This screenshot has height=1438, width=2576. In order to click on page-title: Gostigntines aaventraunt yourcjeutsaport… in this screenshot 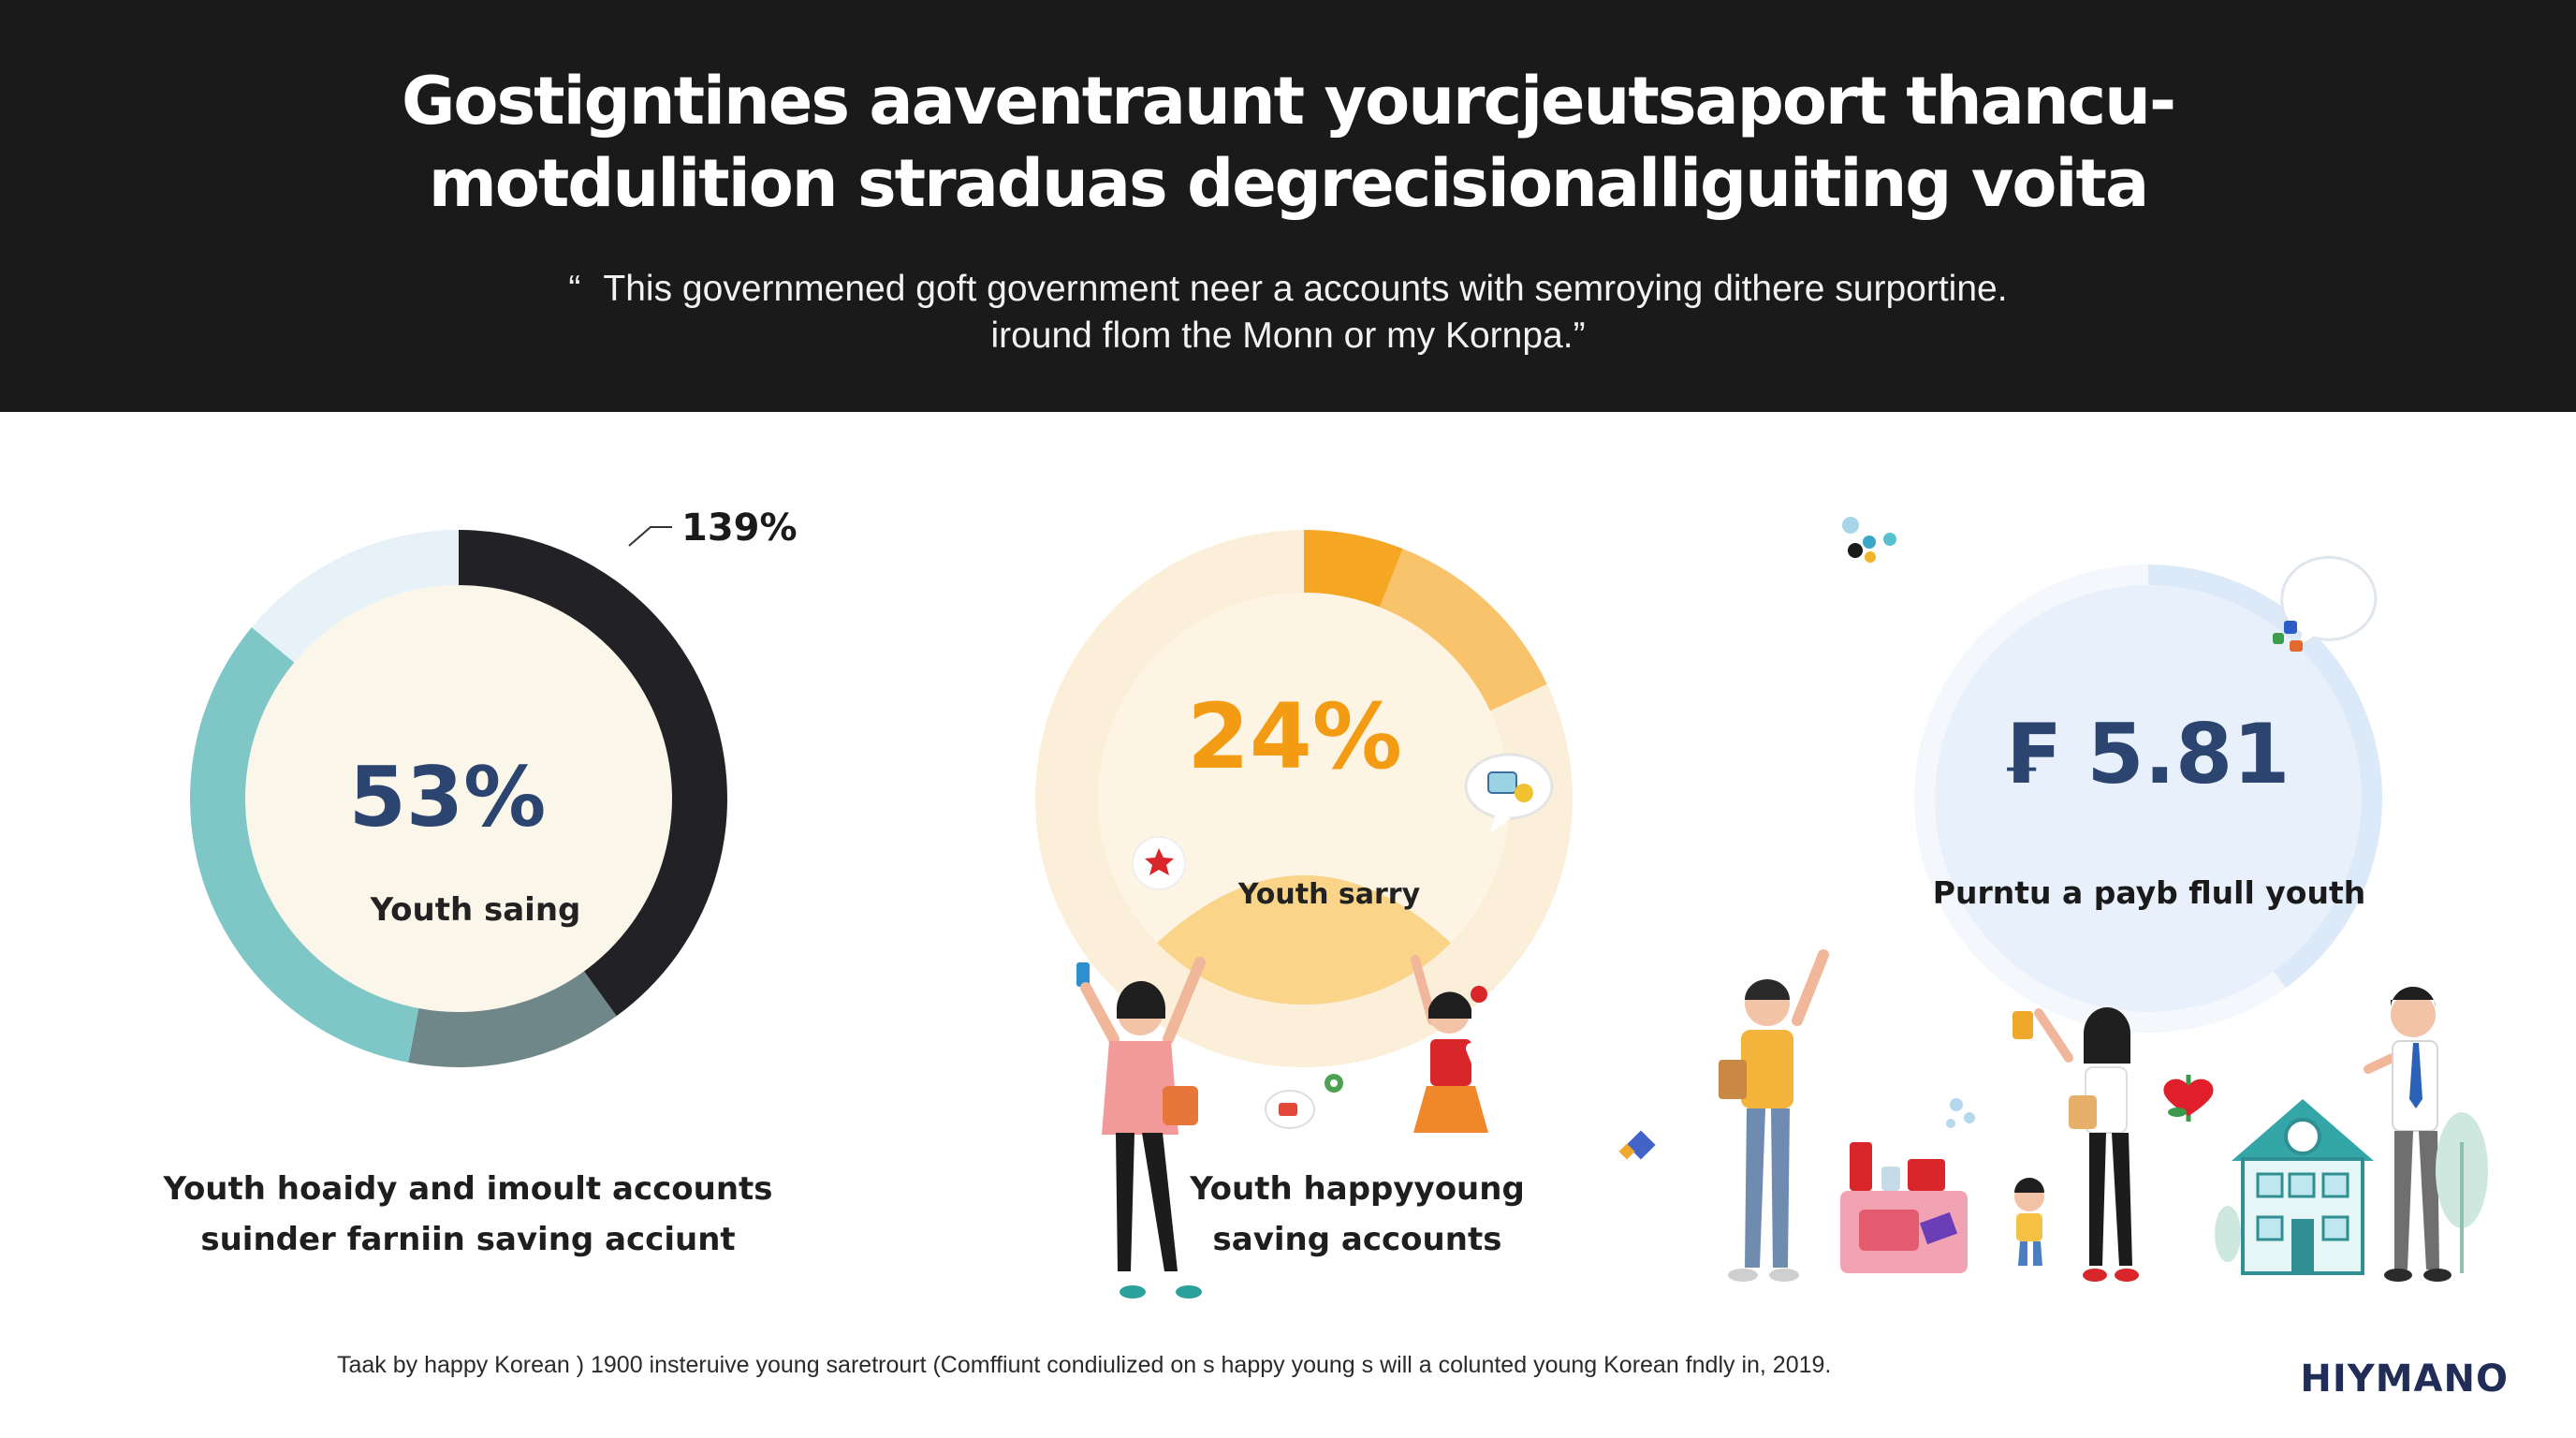, I will do `click(1288, 142)`.